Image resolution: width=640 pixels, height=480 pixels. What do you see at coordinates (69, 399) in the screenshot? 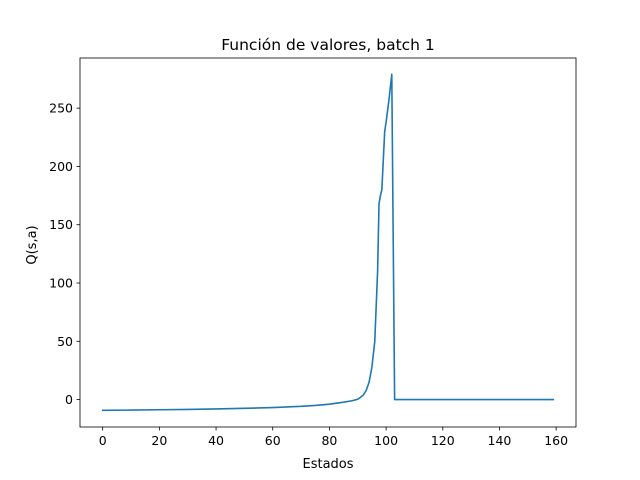
I see `y-tick-label: 0` at bounding box center [69, 399].